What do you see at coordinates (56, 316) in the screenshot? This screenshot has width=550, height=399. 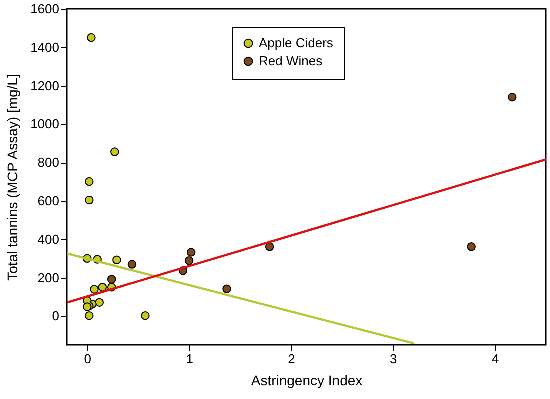 I see `y-tick-label: 0` at bounding box center [56, 316].